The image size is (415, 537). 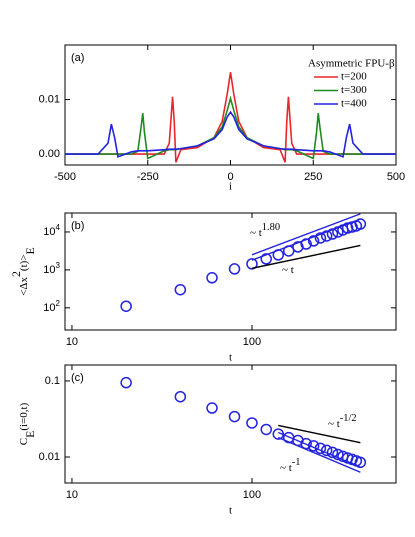 I want to click on y-axis-label: <Δx2(t)>E, so click(x=23, y=271).